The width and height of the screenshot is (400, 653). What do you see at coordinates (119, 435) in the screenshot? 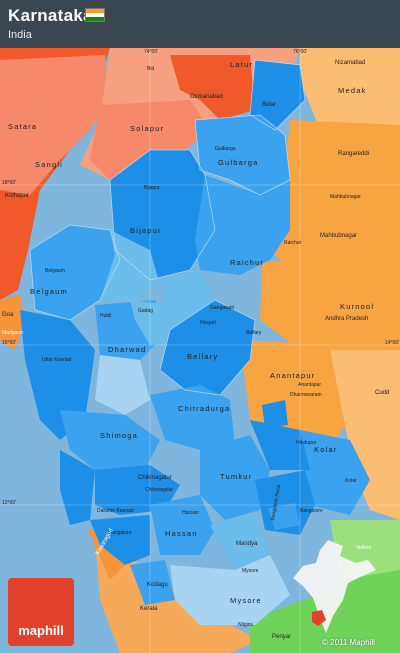
I see `label-shimoga: Shimoga` at bounding box center [119, 435].